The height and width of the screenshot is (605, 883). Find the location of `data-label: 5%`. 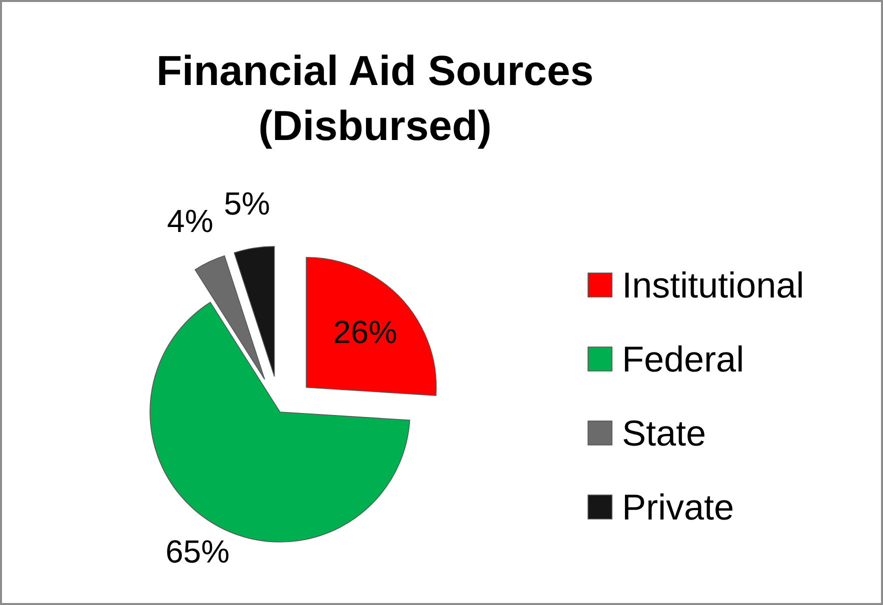

data-label: 5% is located at coordinates (247, 204).